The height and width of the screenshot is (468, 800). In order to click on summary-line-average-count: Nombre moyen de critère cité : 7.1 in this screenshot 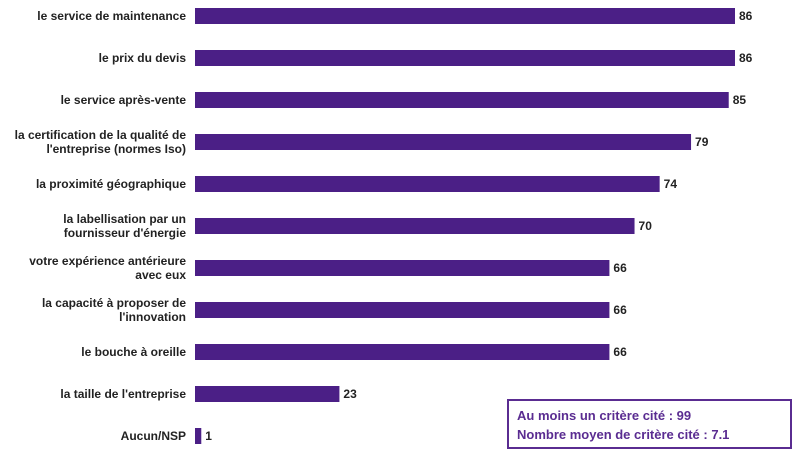, I will do `click(623, 434)`.